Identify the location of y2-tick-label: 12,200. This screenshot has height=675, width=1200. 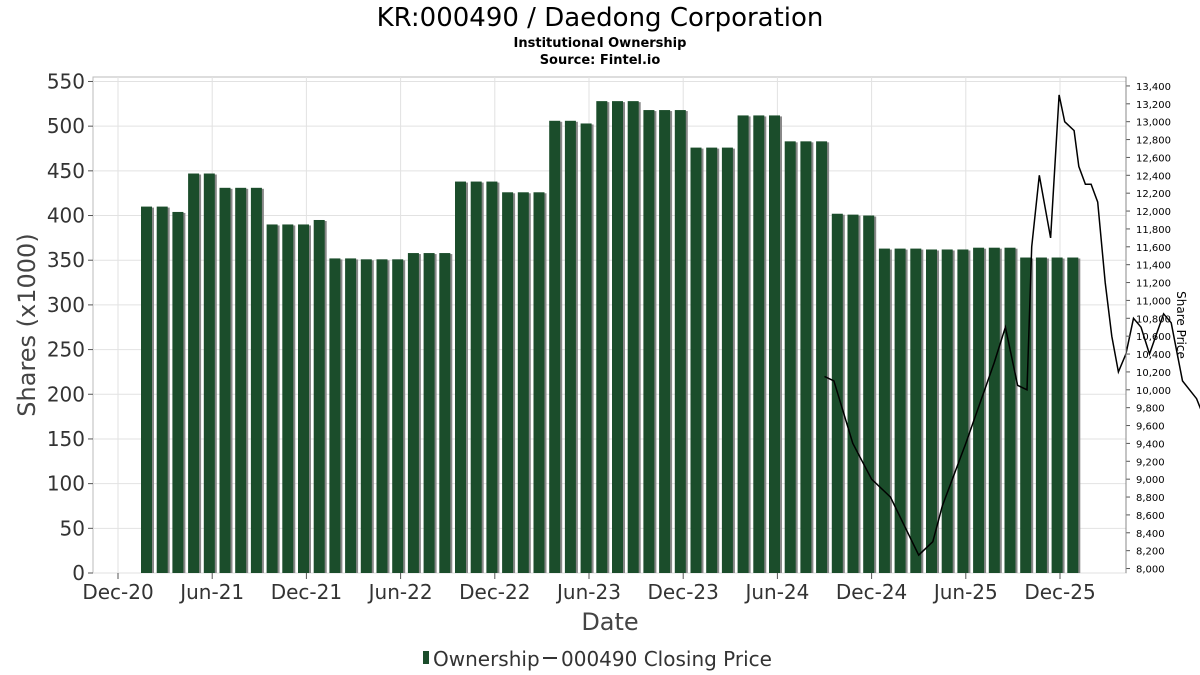
(1153, 194).